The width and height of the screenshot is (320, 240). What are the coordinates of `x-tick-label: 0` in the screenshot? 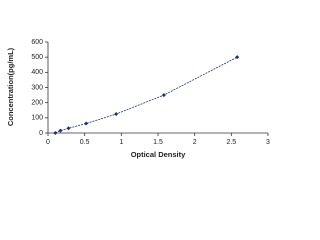 It's located at (48, 142).